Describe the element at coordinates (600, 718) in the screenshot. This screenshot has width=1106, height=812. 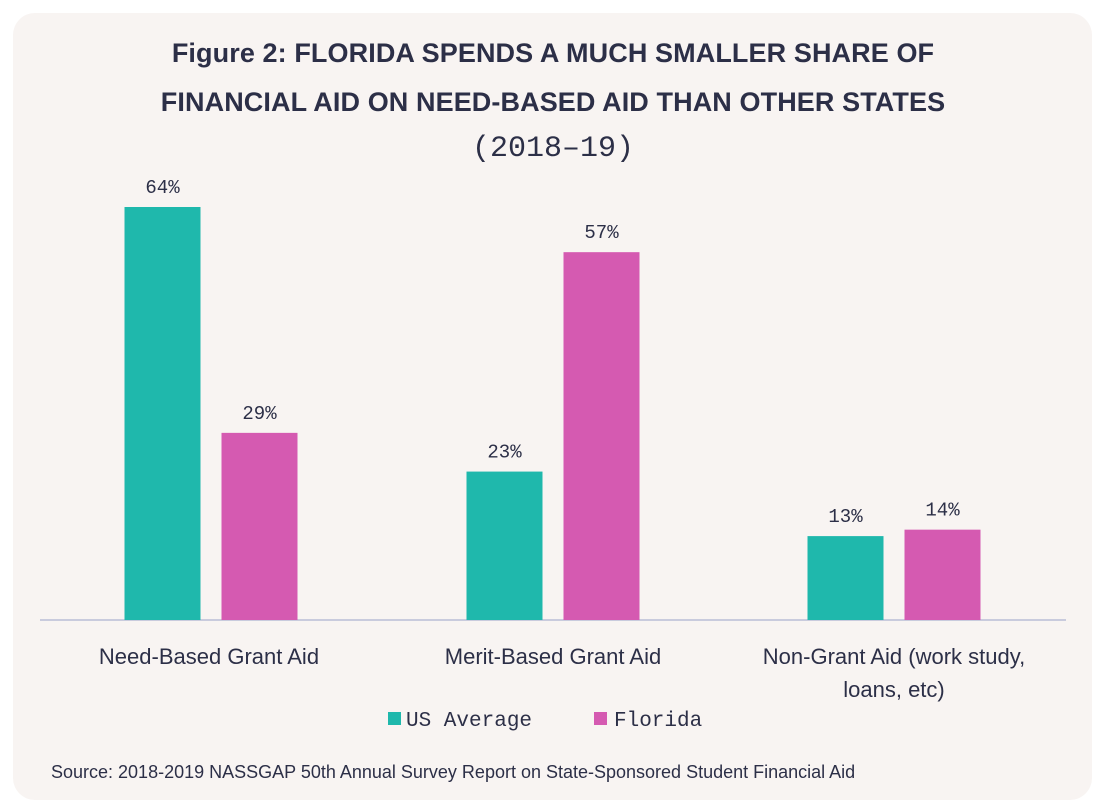
I see `legend-swatch-florida` at that location.